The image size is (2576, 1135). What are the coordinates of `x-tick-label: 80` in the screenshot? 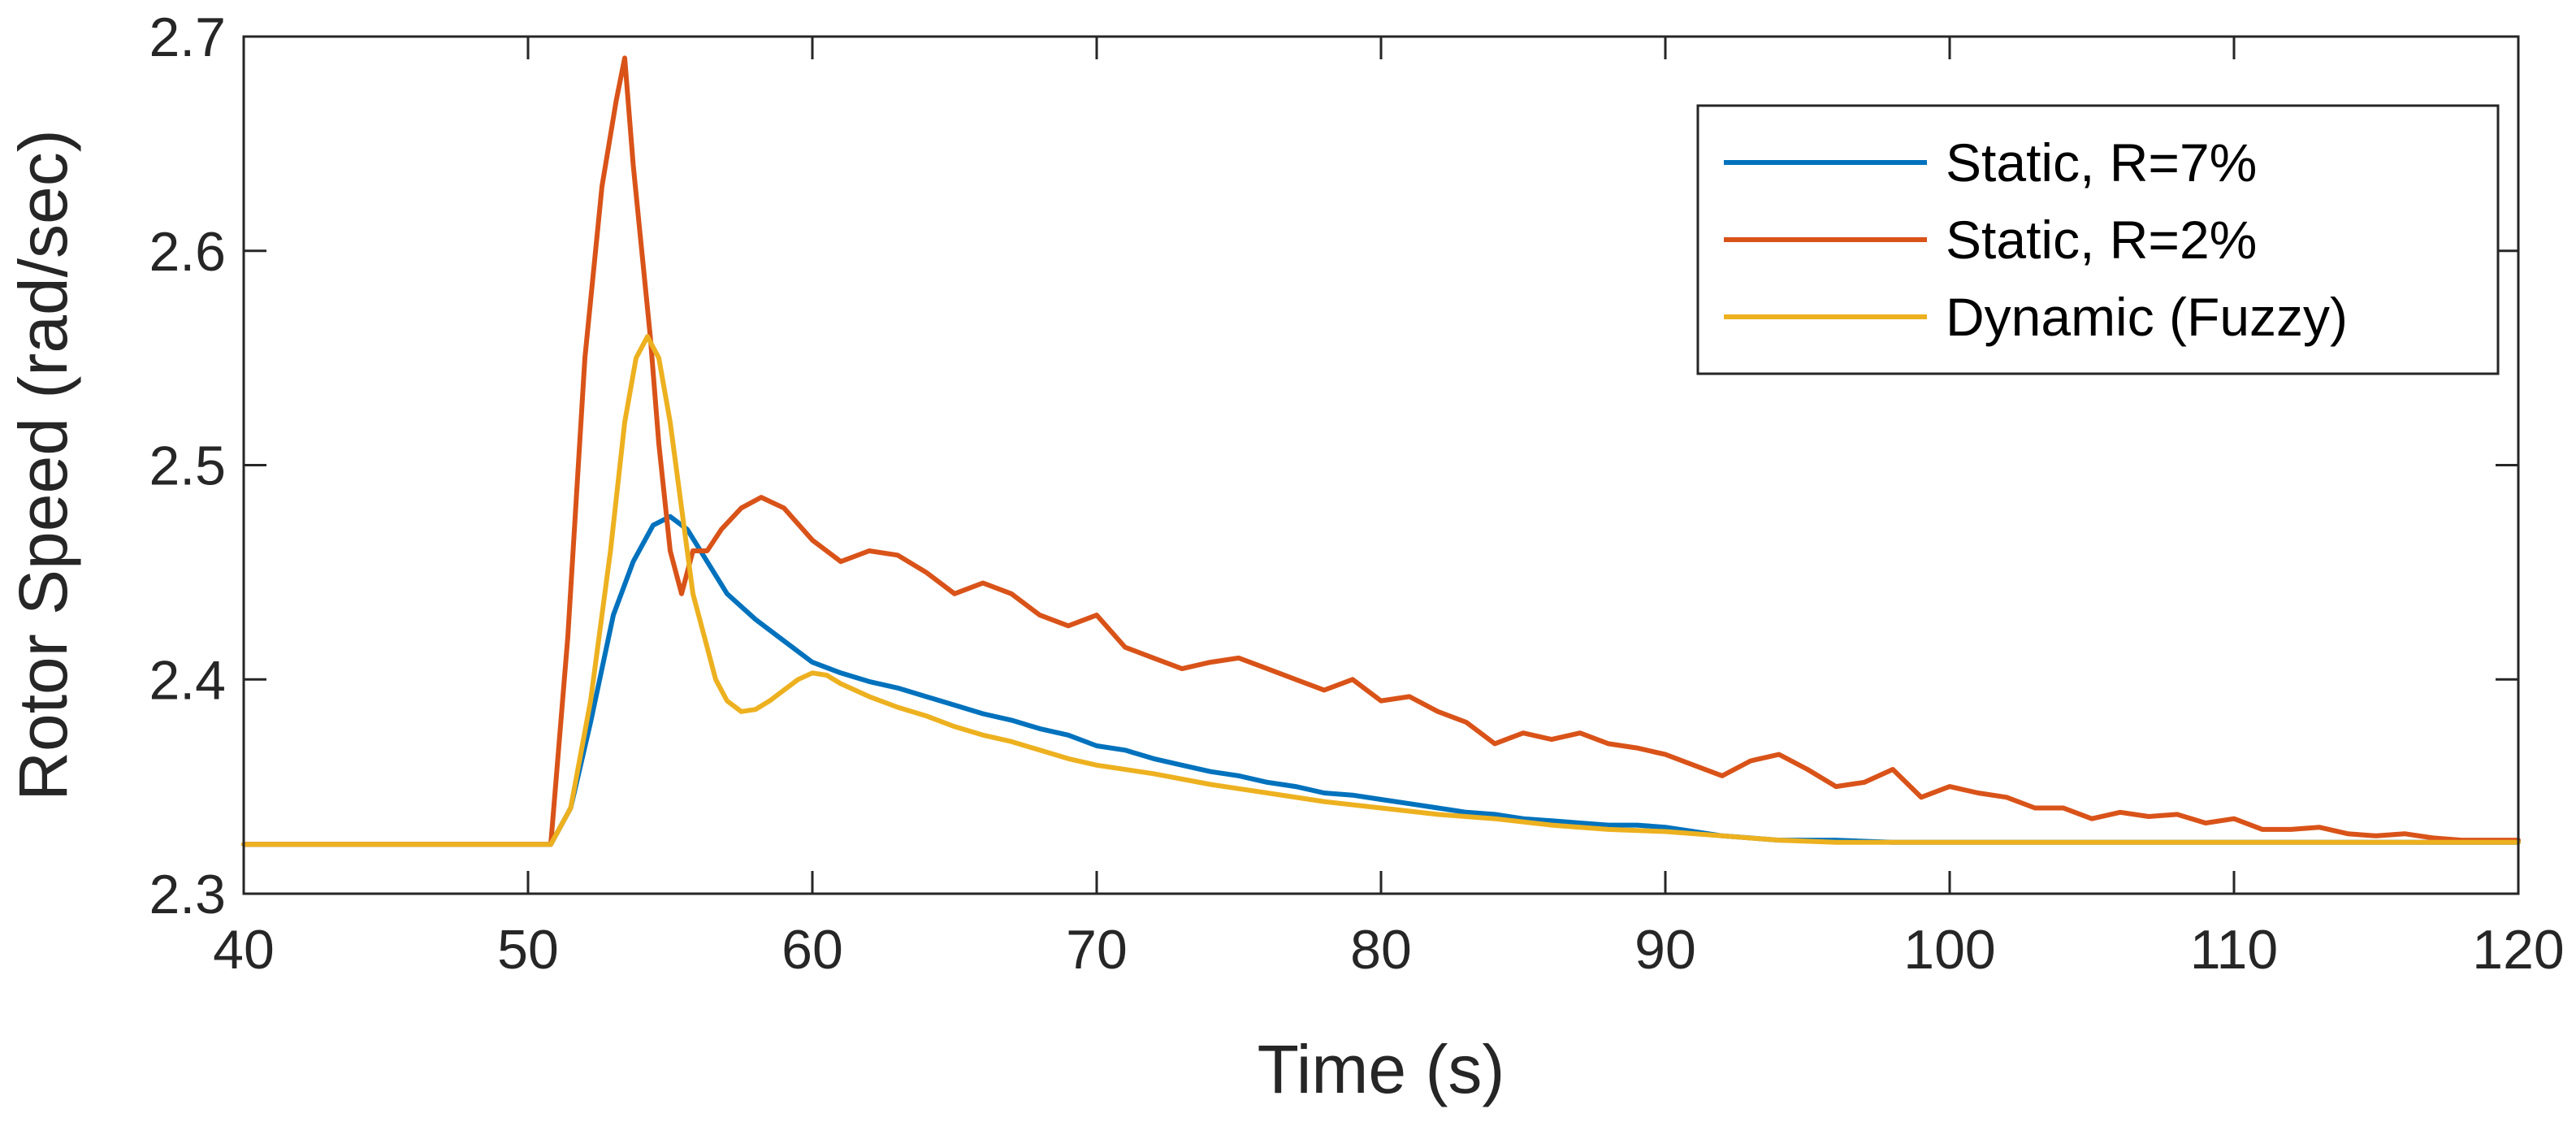 It's located at (1381, 950).